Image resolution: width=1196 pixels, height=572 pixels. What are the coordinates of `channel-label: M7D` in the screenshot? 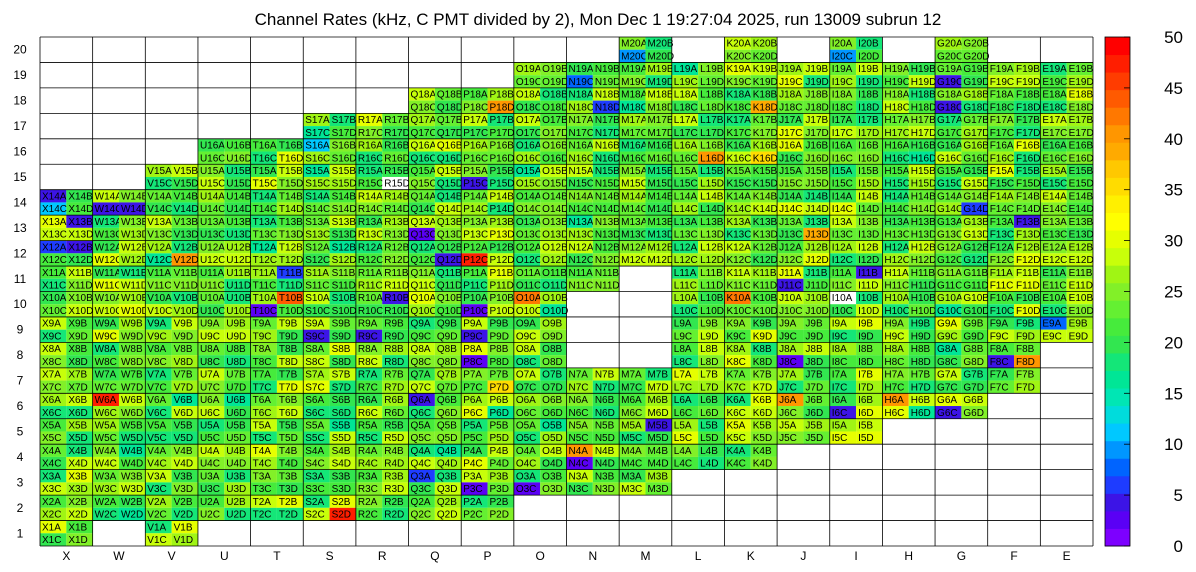 It's located at (657, 387).